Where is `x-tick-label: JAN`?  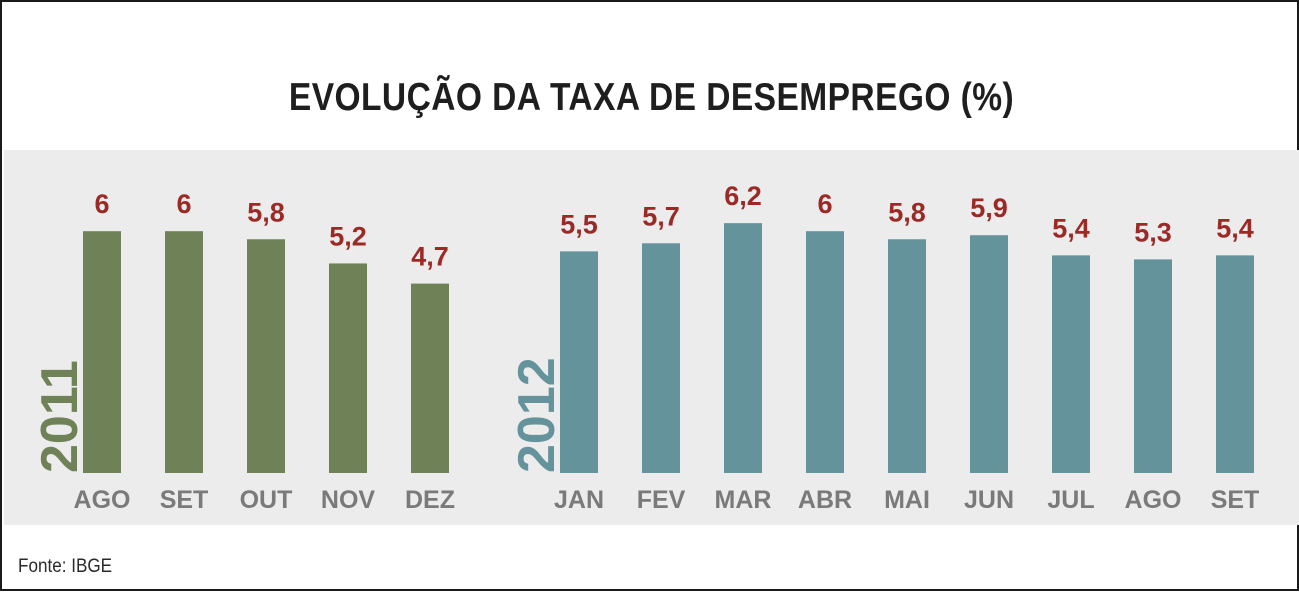
x-tick-label: JAN is located at coordinates (579, 500).